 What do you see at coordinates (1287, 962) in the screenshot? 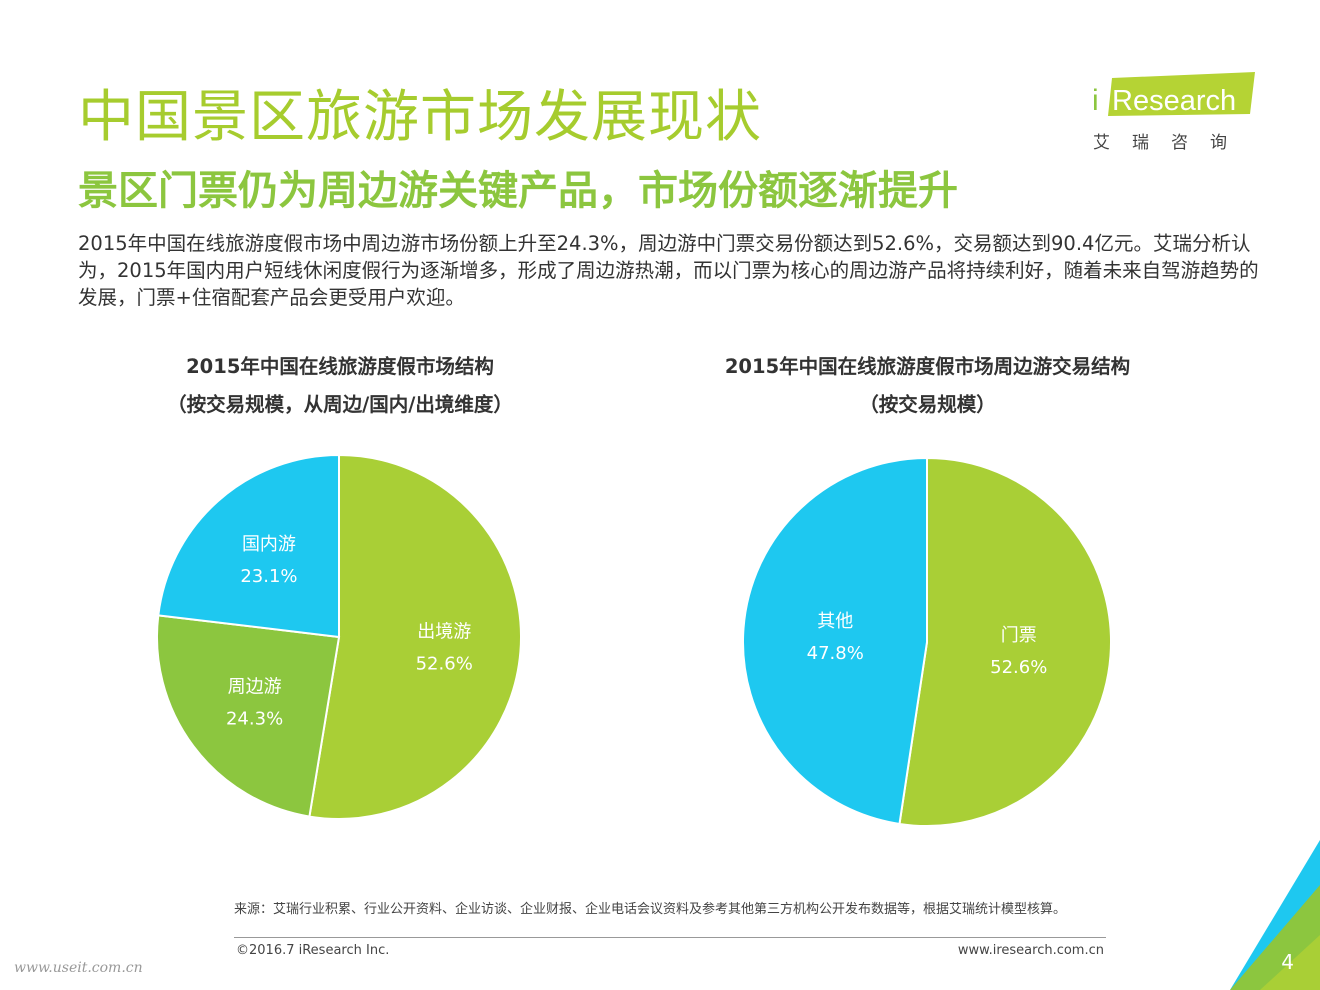
I see `page-number: 4` at bounding box center [1287, 962].